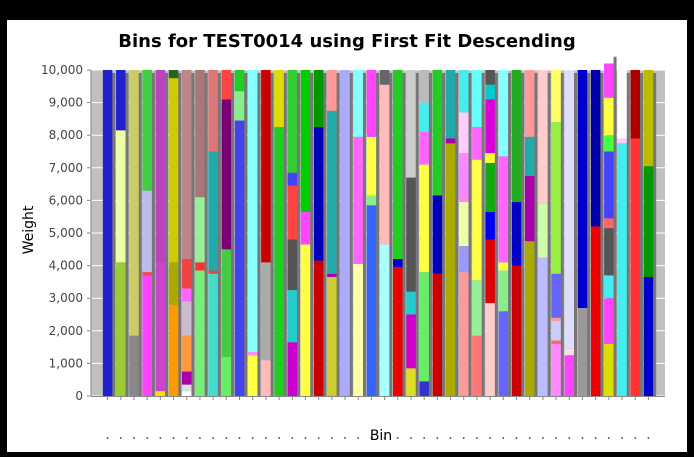  What do you see at coordinates (66, 200) in the screenshot?
I see `y-tick-label: 6,000` at bounding box center [66, 200].